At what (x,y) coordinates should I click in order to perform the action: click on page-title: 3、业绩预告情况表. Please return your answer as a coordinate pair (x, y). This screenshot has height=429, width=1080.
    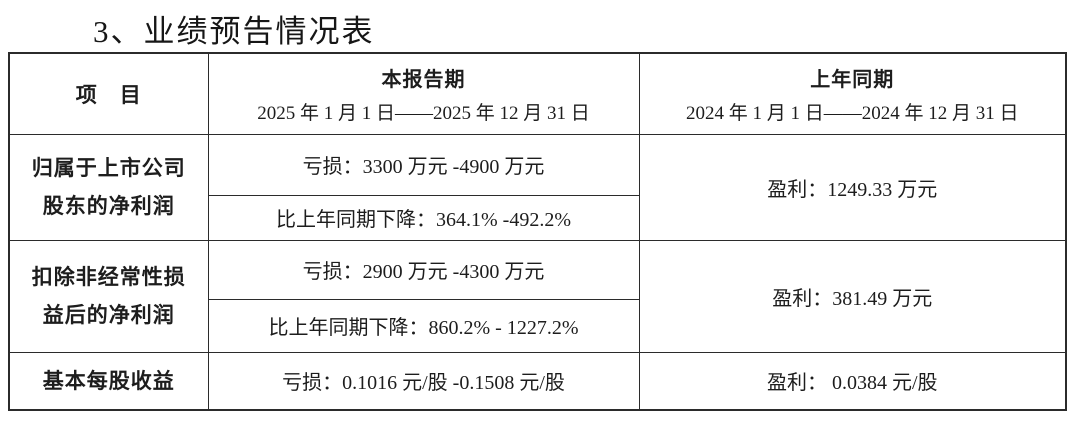
    Looking at the image, I should click on (234, 31).